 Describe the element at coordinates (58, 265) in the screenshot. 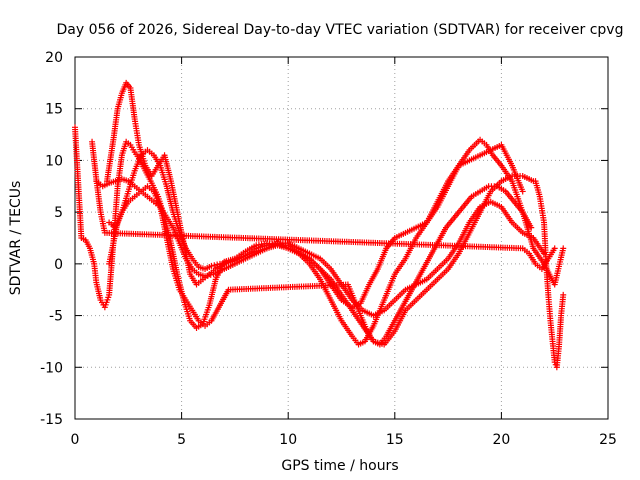

I see `y-tick-label: 0` at that location.